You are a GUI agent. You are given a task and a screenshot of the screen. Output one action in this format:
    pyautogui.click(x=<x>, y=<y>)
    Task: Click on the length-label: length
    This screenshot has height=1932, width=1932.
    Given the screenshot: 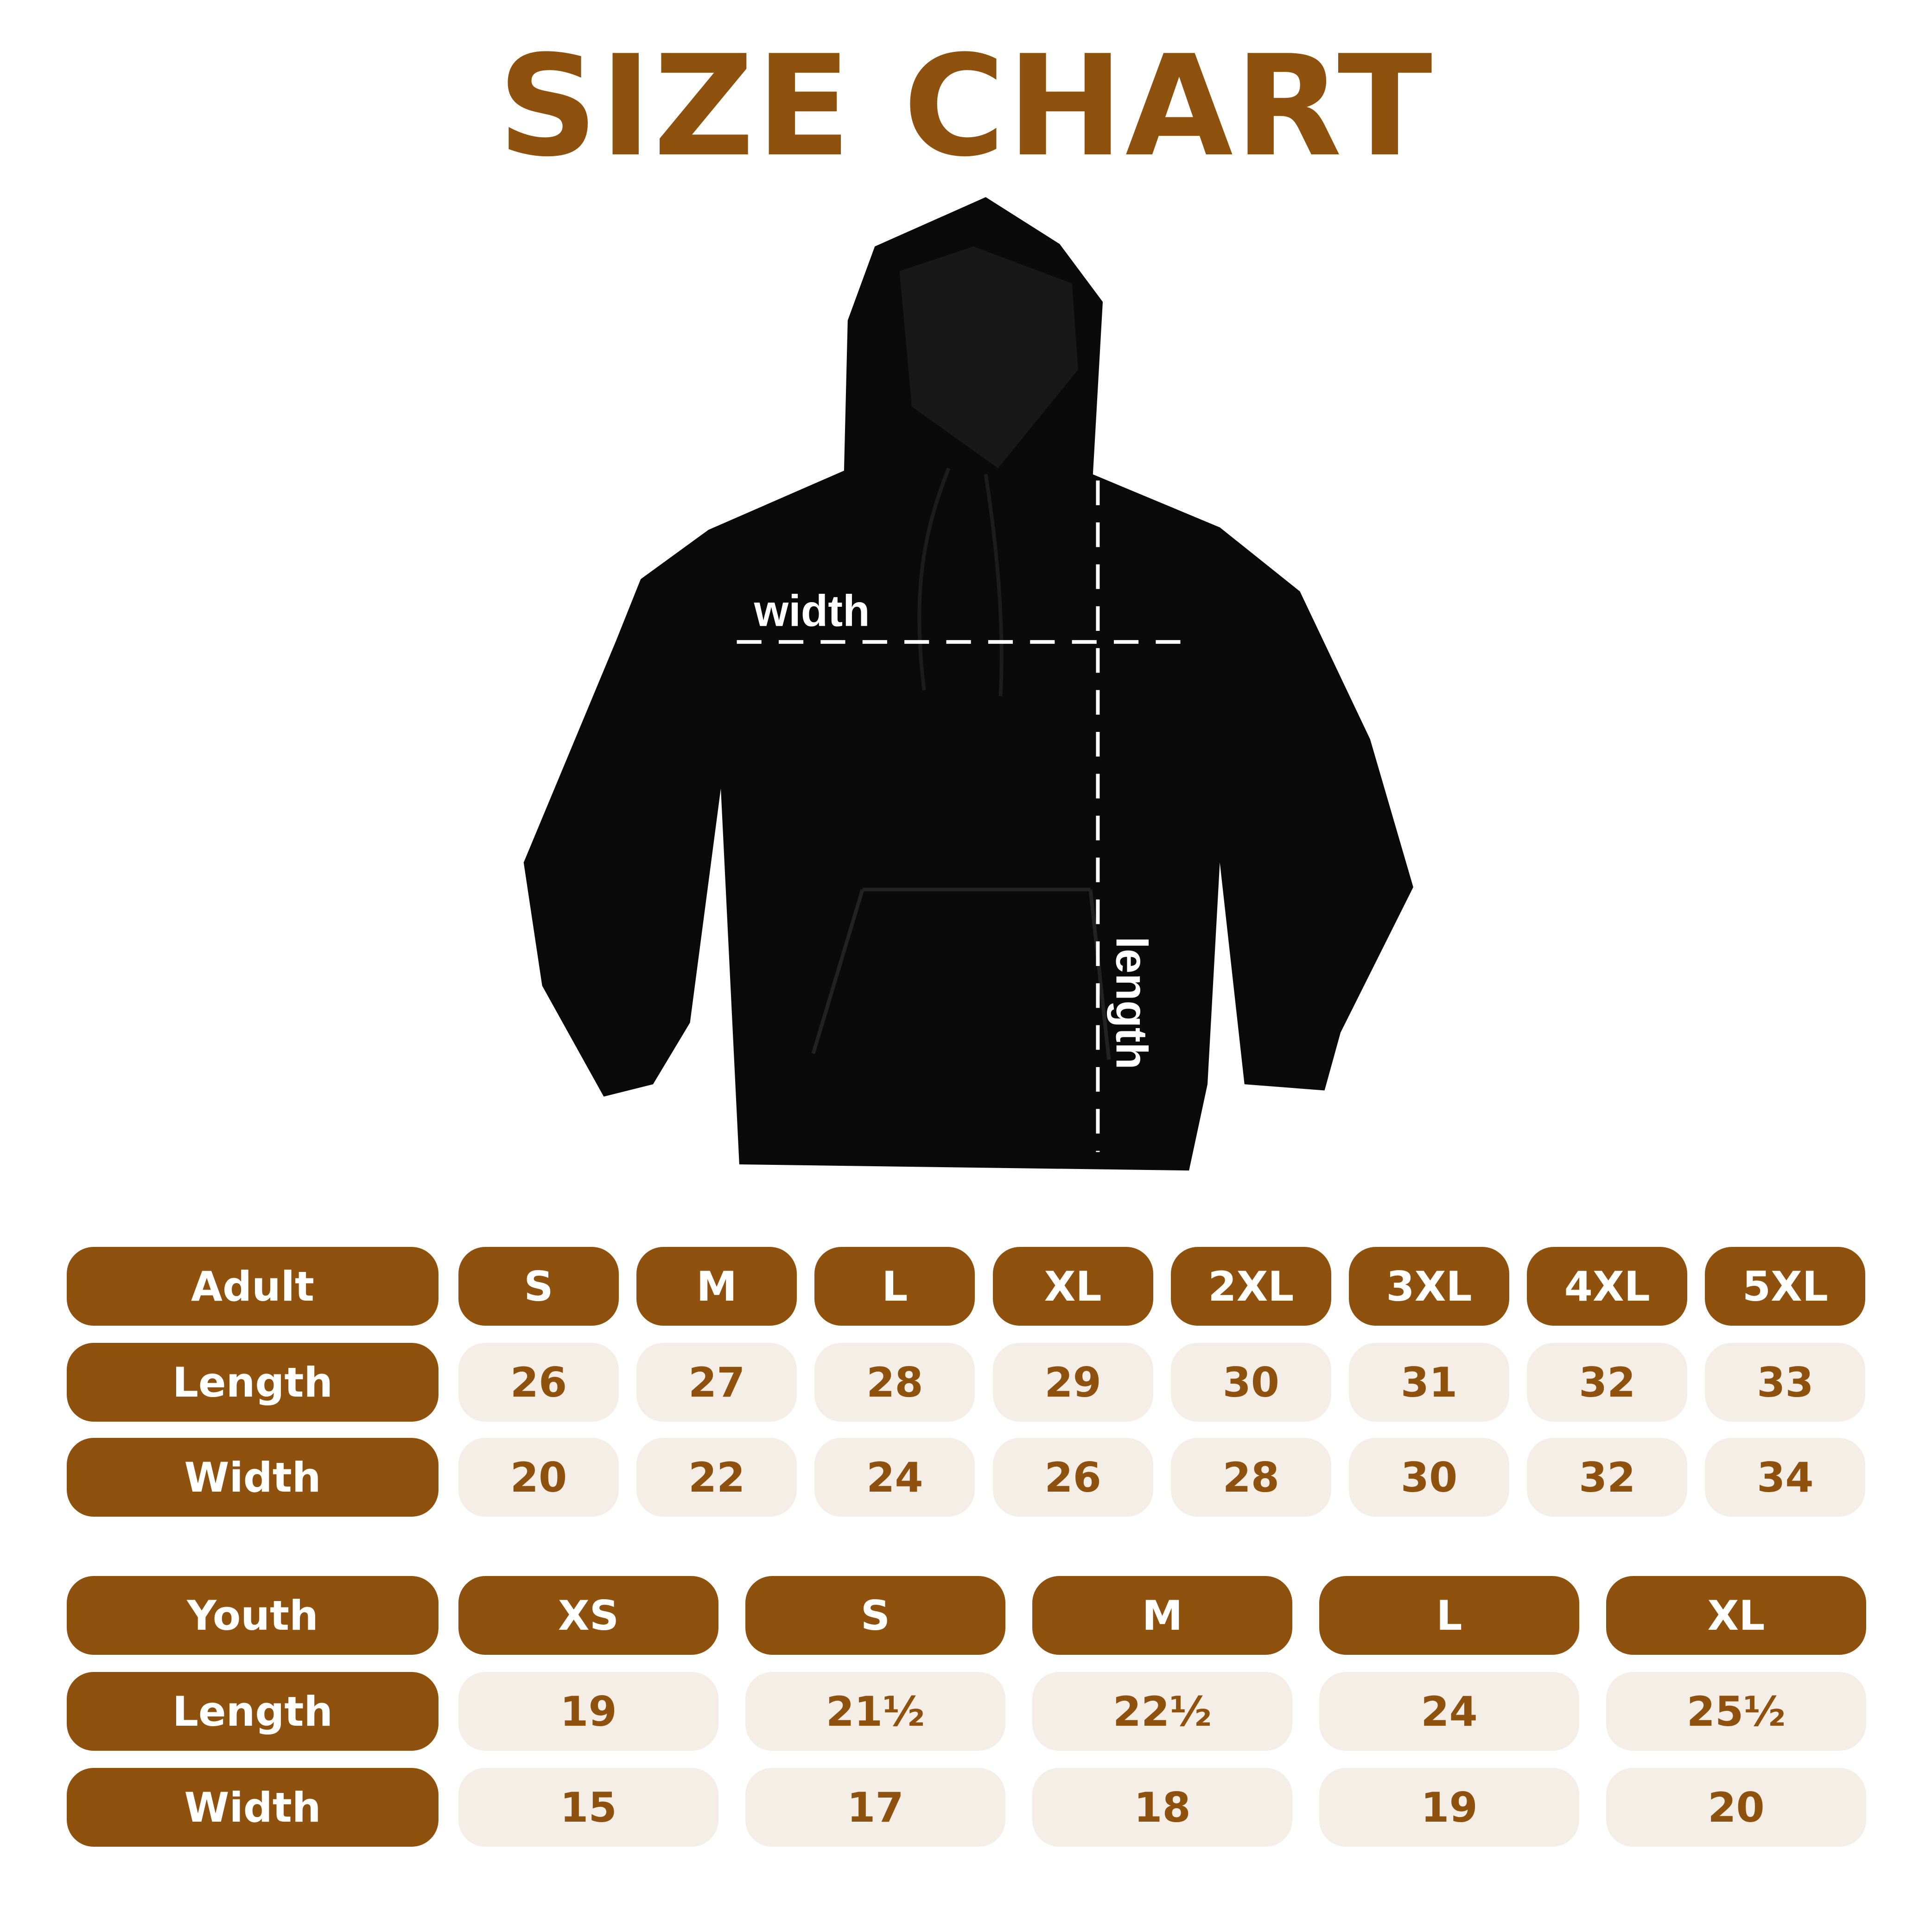 What is the action you would take?
    pyautogui.click(x=1131, y=1002)
    